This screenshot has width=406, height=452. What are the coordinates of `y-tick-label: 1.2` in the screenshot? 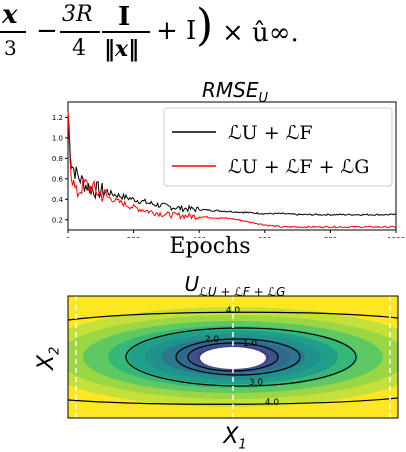 It's located at (57, 118).